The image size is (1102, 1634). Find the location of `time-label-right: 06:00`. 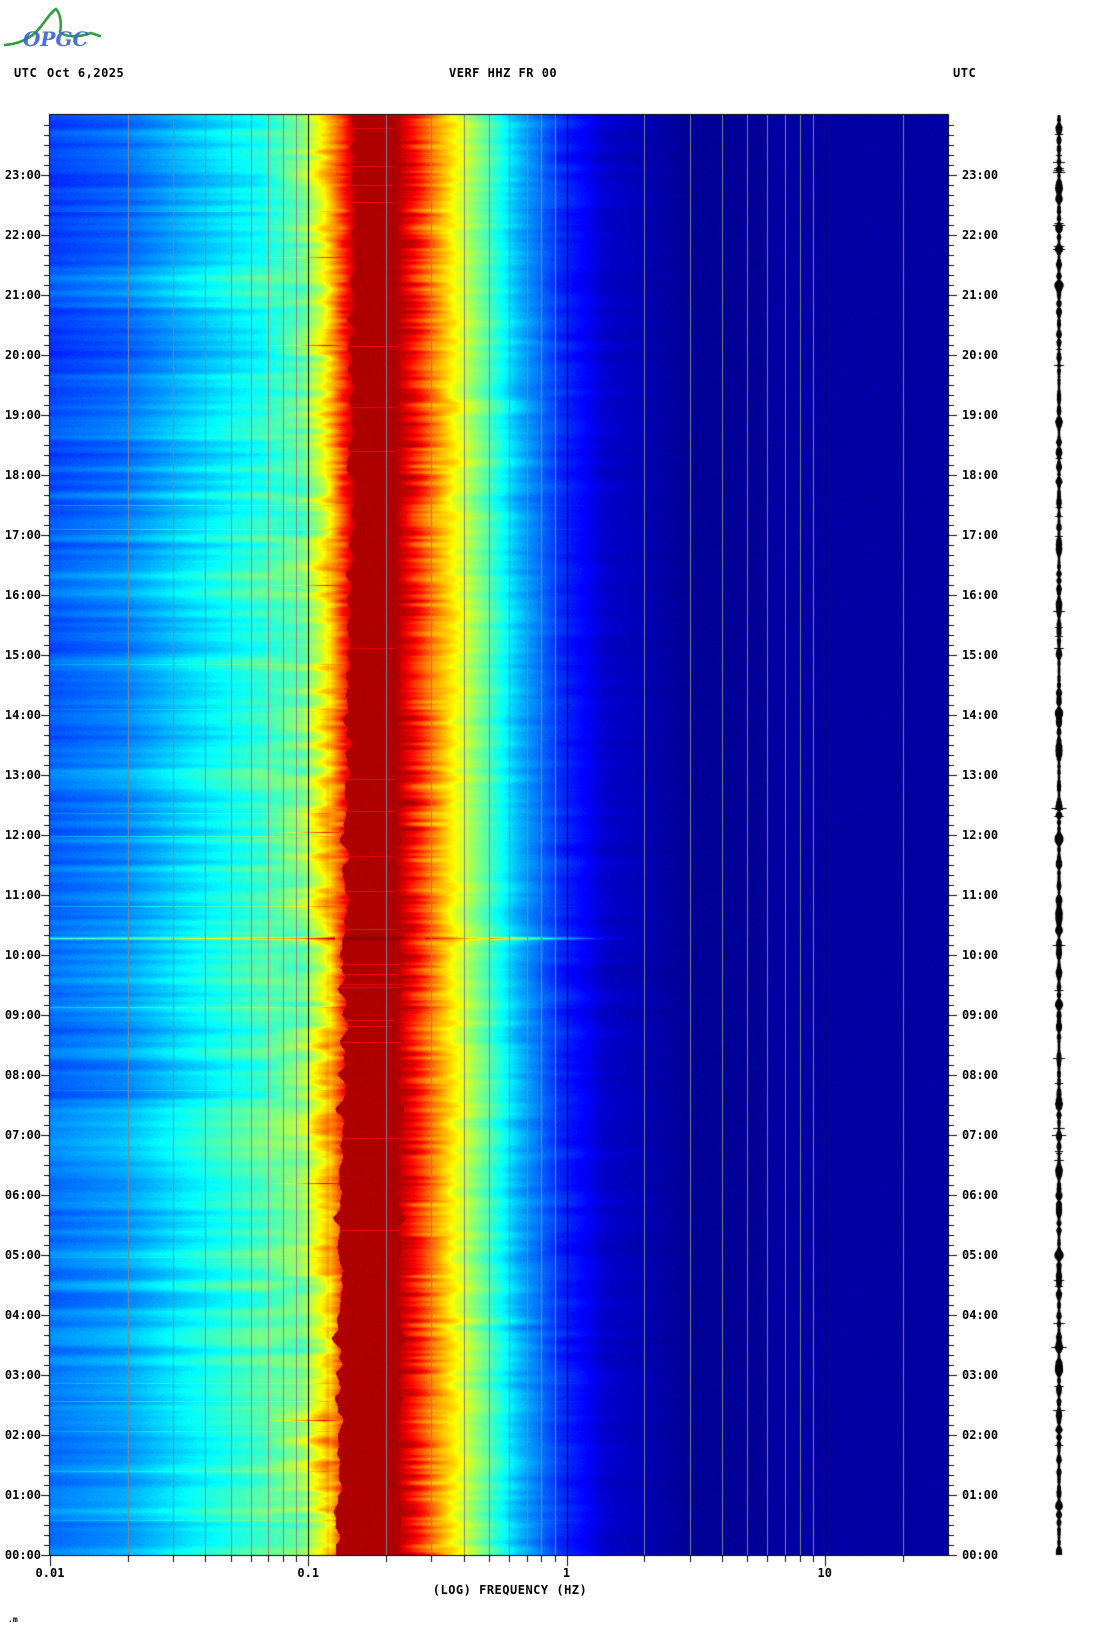

time-label-right: 06:00 is located at coordinates (980, 1195).